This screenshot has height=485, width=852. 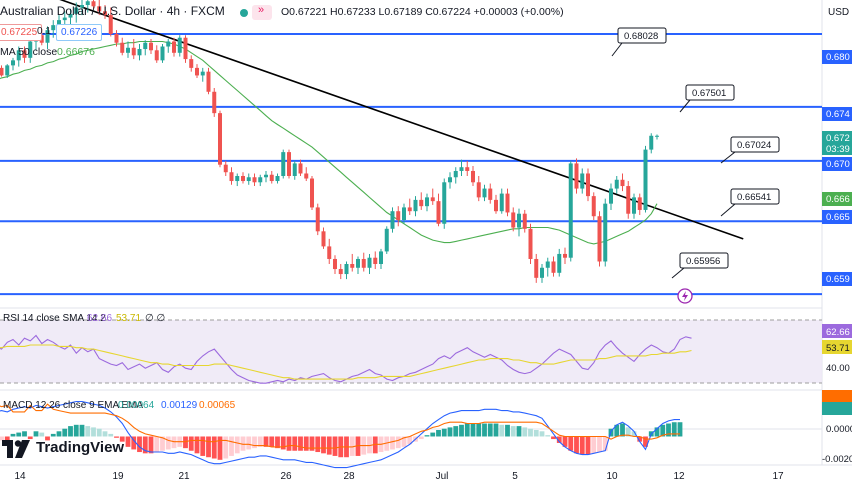 What do you see at coordinates (21, 32) in the screenshot?
I see `sell-button: 0.67225` at bounding box center [21, 32].